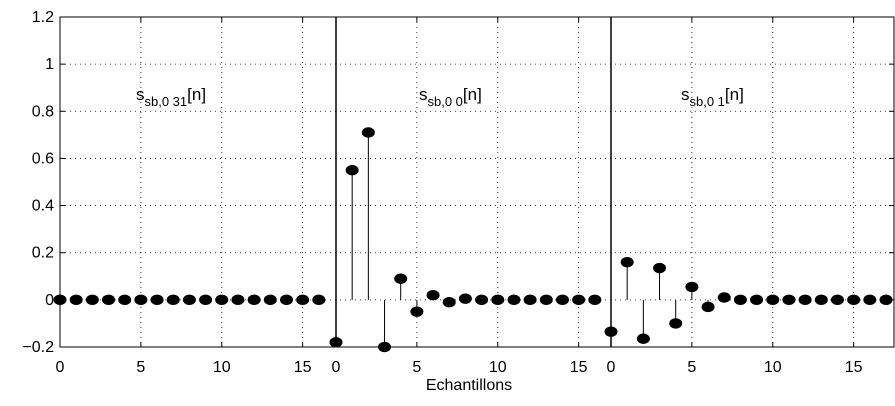 This screenshot has height=406, width=895. I want to click on panel-label: ssb,0 0[n], so click(450, 97).